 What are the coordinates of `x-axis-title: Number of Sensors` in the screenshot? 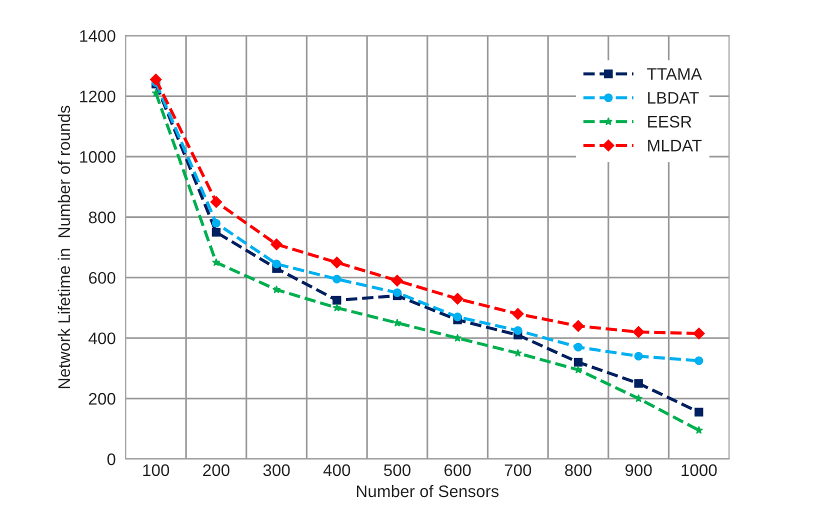 It's located at (427, 491).